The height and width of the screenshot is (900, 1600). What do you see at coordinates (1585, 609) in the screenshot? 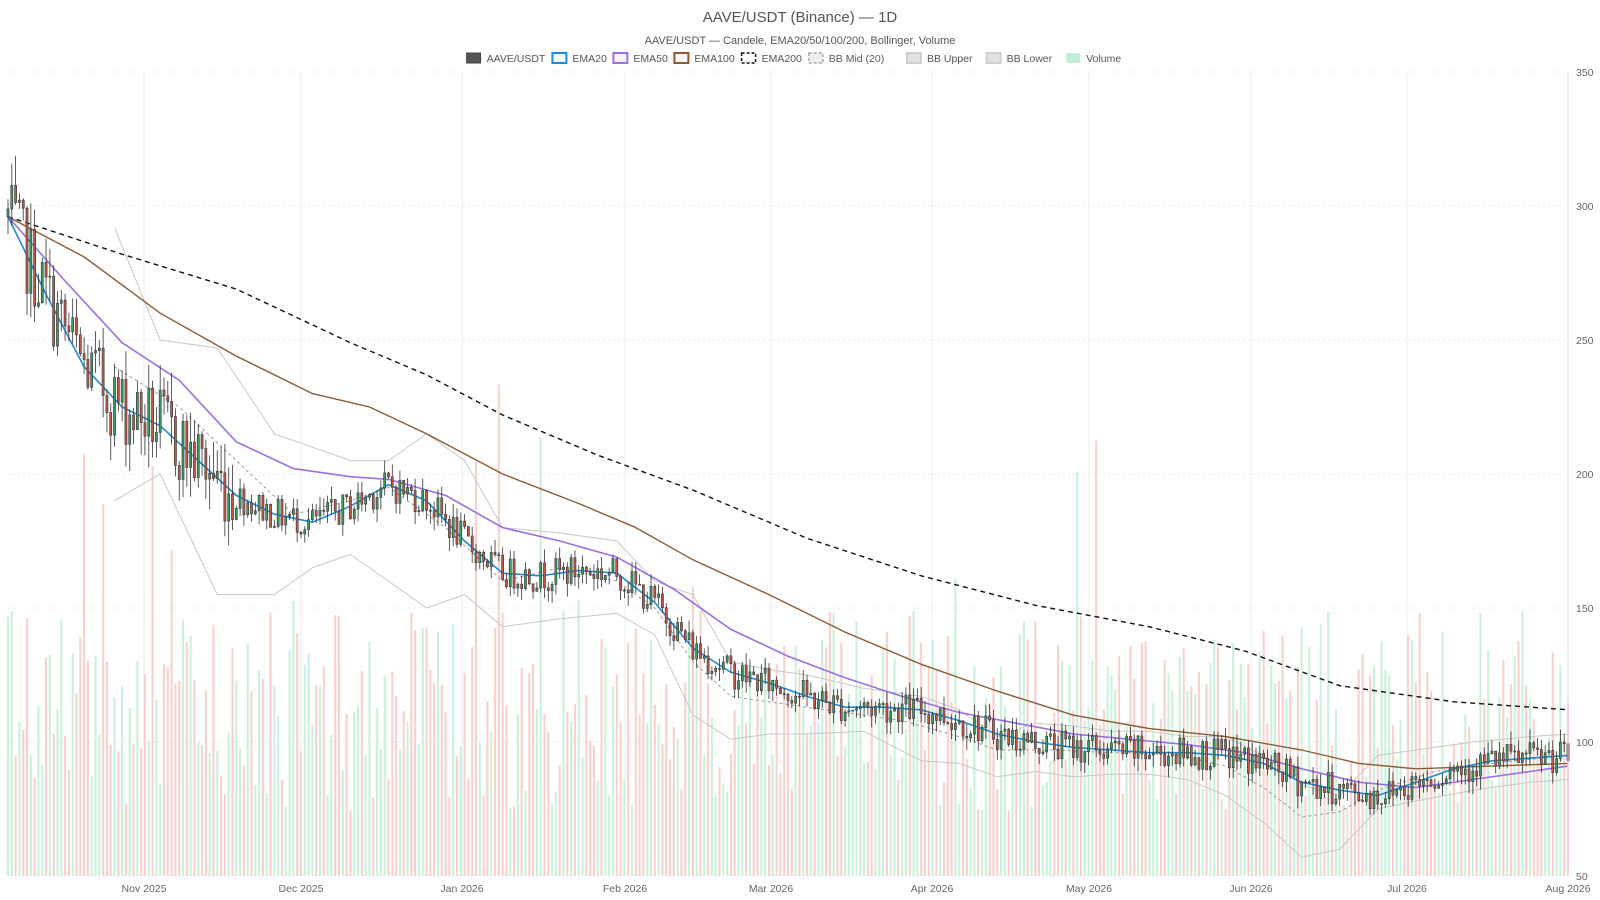
I see `y-tick-label: 150` at bounding box center [1585, 609].